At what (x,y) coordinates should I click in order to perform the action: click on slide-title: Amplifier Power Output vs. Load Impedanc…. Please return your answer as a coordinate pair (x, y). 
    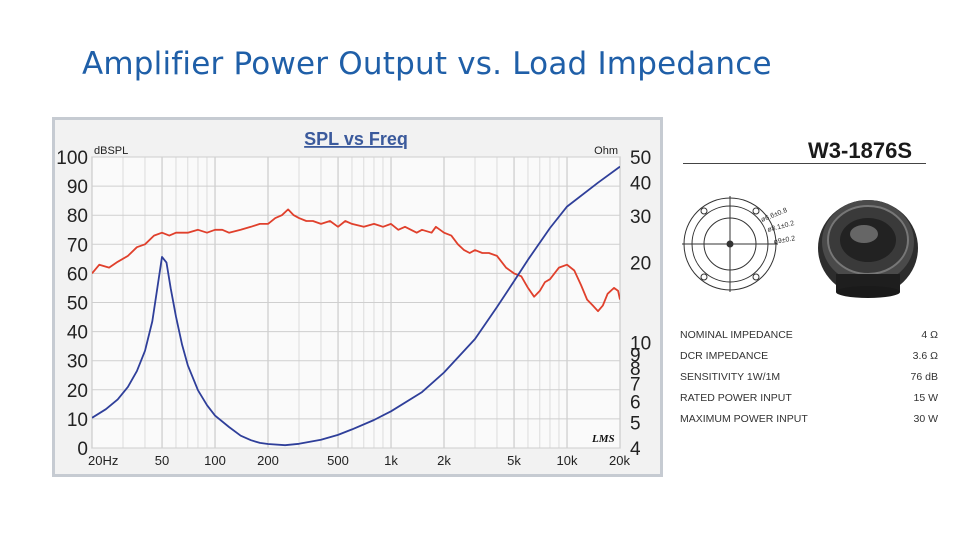
    Looking at the image, I should click on (427, 64).